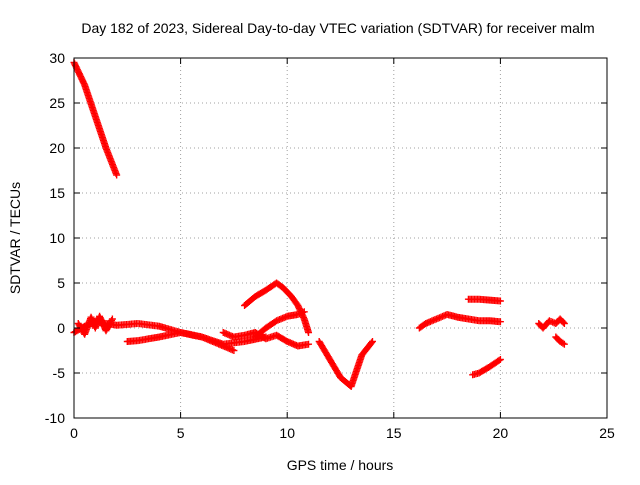  Describe the element at coordinates (57, 148) in the screenshot. I see `y-tick-label: 20` at that location.